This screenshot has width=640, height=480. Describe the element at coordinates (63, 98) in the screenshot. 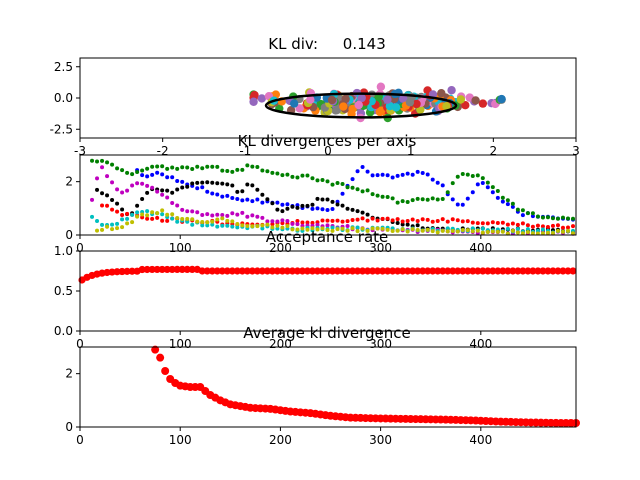

I see `ytick-label: 0.0` at that location.